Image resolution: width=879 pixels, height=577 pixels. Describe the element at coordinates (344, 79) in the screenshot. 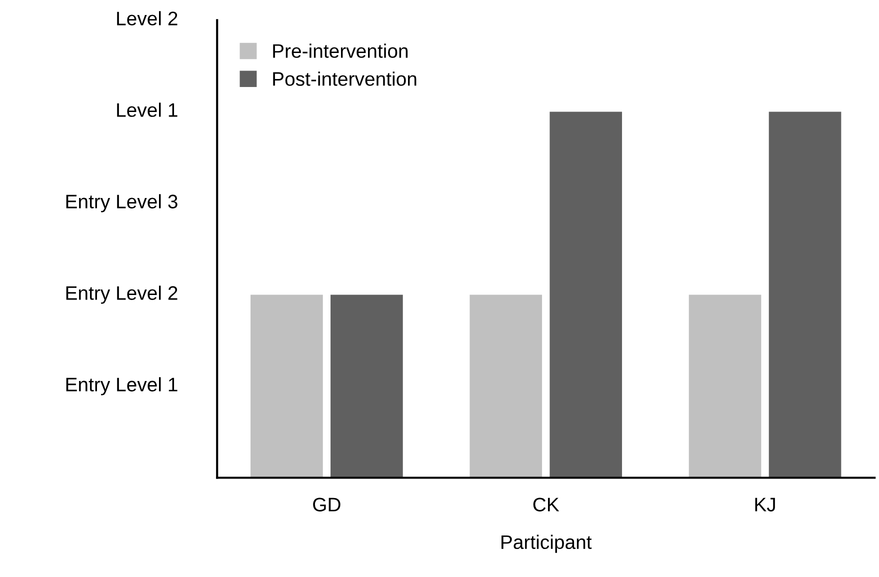

I see `legend-label: Post-intervention` at that location.